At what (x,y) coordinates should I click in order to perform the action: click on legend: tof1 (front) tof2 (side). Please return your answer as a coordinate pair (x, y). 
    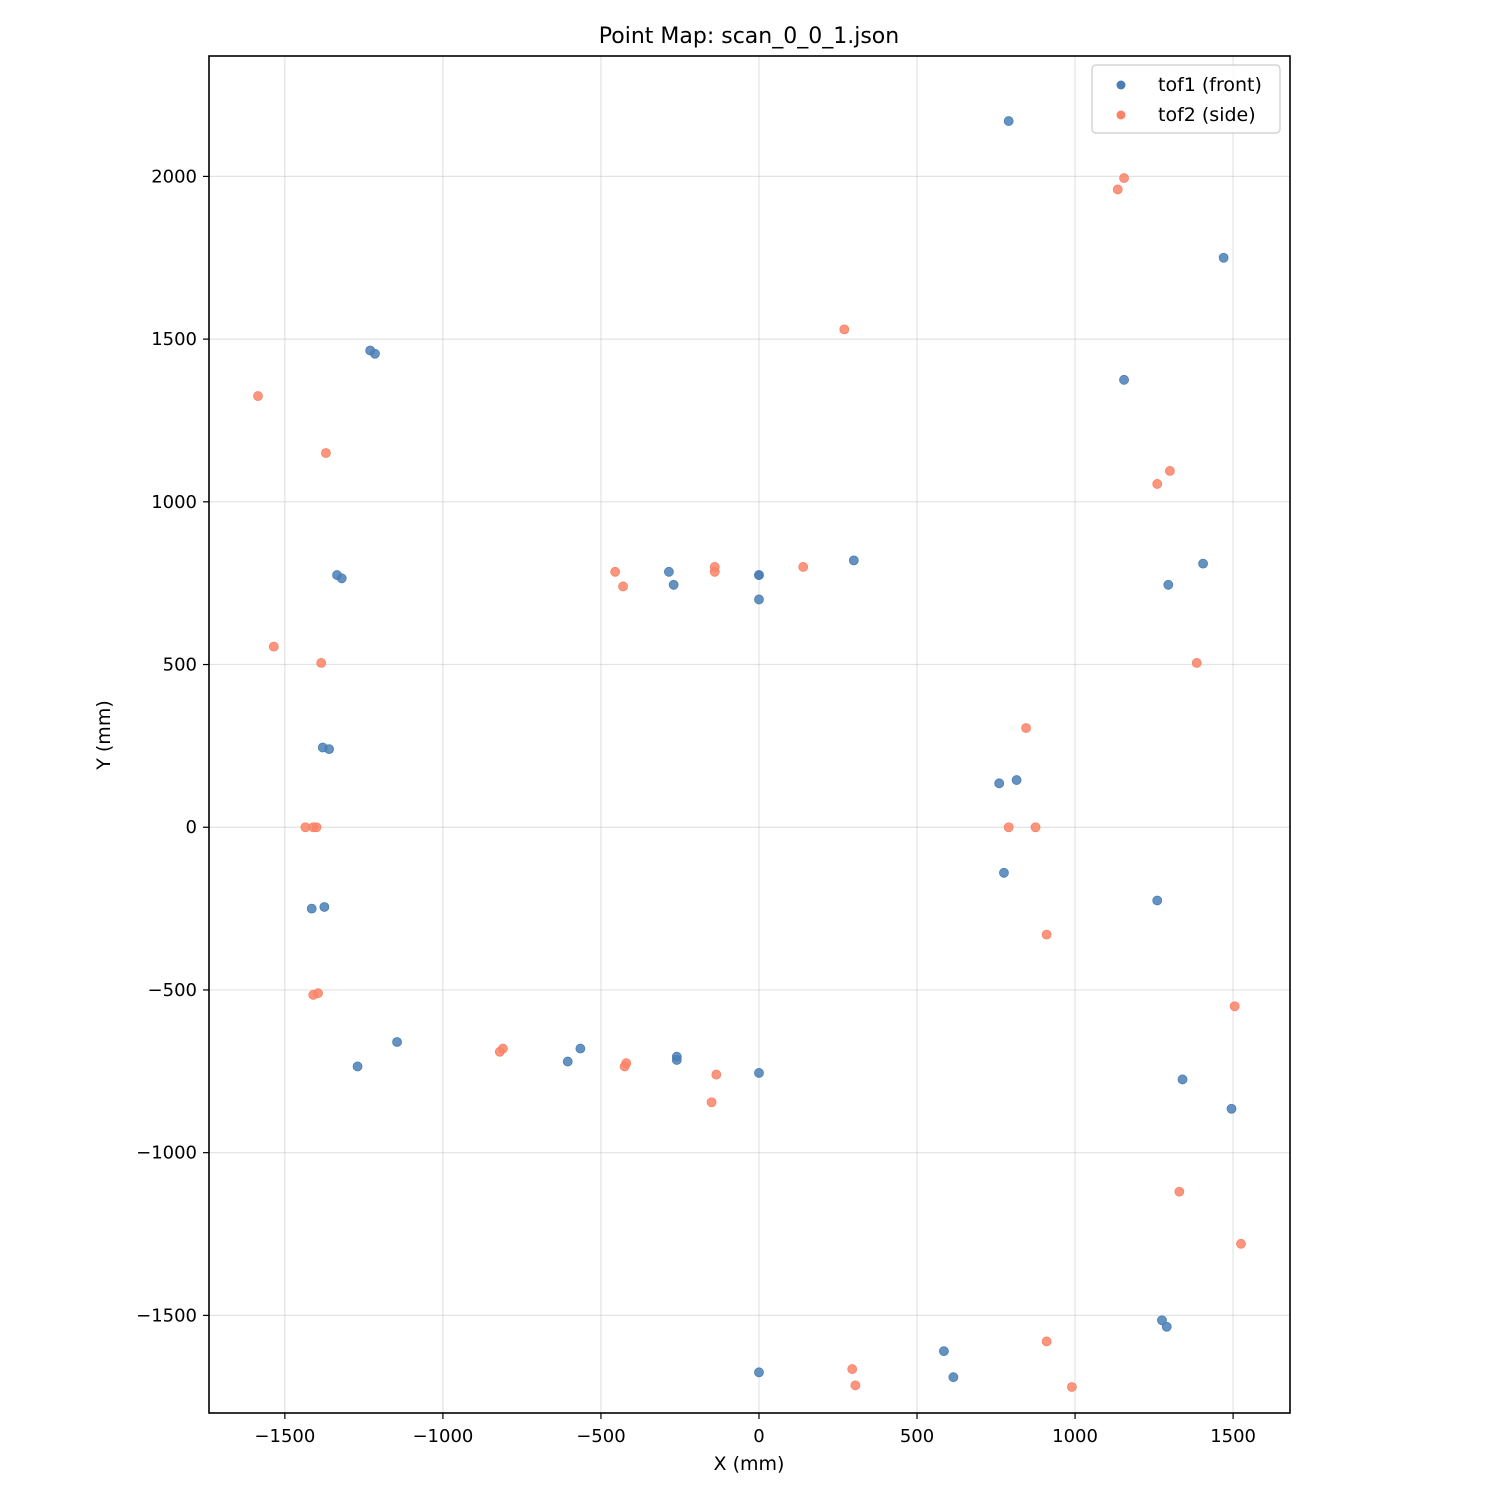
    Looking at the image, I should click on (1186, 99).